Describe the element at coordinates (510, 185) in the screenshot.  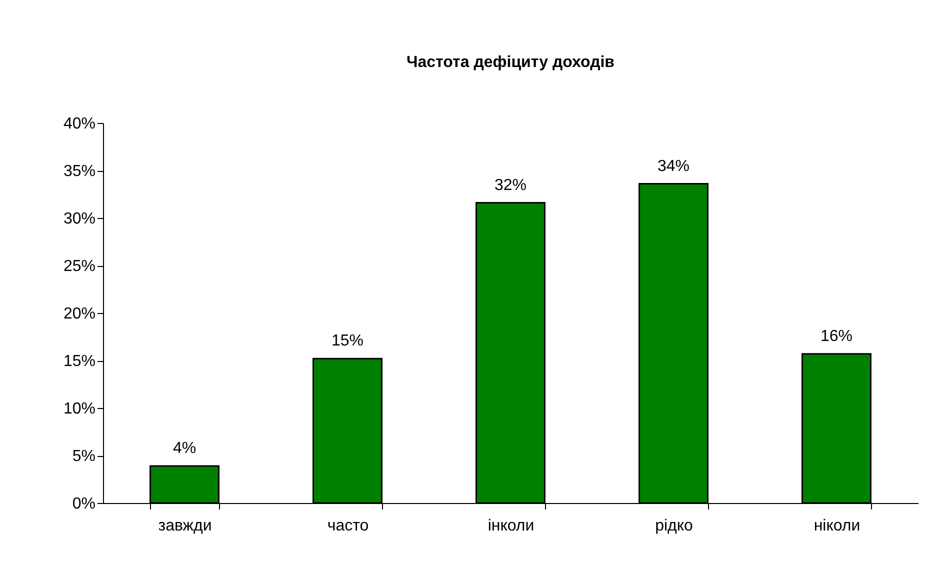
I see `data-label: 32%` at that location.